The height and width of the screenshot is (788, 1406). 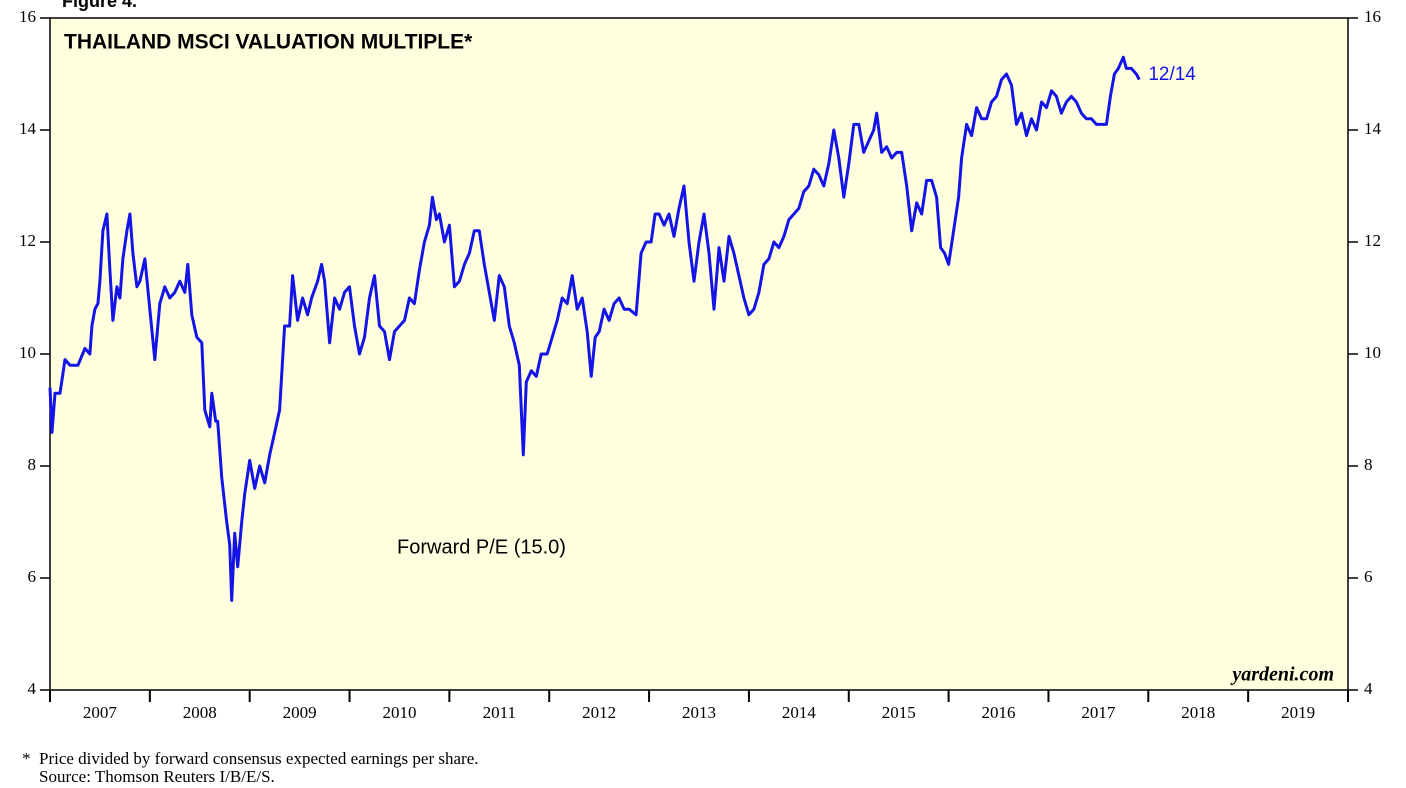 I want to click on y2-tick-label: 12, so click(x=1372, y=240).